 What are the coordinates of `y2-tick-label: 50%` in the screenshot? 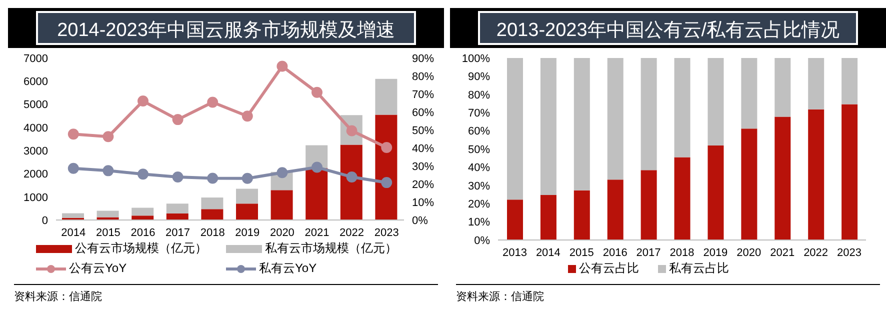 It's located at (423, 130).